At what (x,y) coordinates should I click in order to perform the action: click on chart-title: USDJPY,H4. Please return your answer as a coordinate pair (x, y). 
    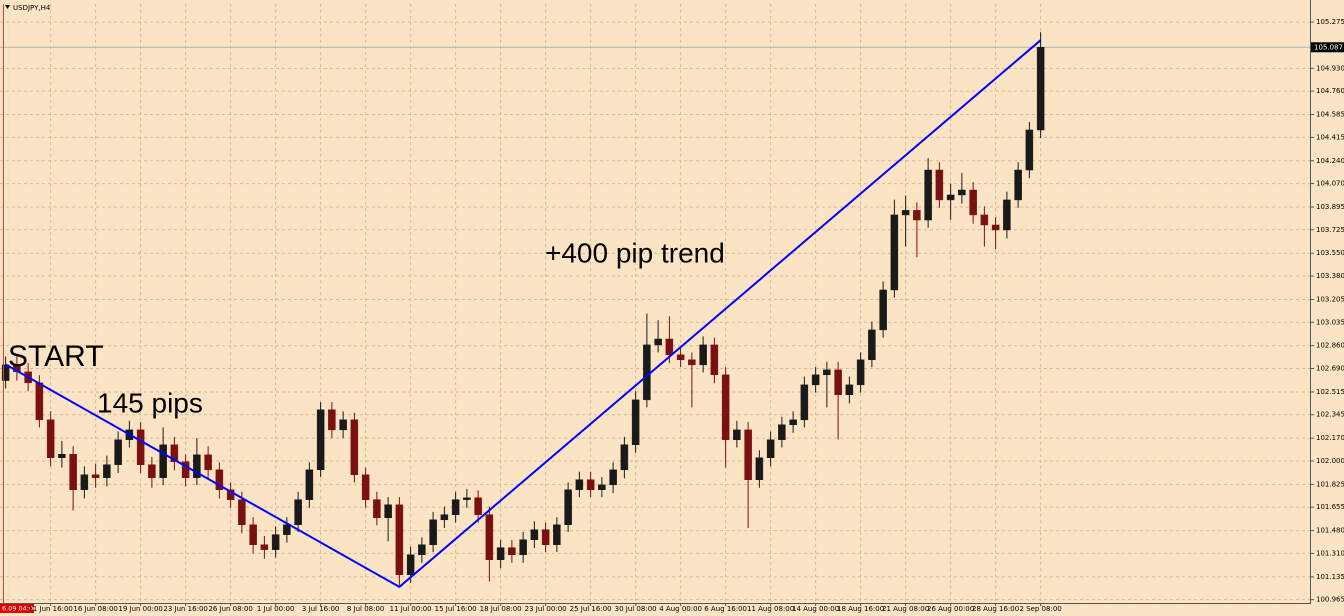
    Looking at the image, I should click on (32, 8).